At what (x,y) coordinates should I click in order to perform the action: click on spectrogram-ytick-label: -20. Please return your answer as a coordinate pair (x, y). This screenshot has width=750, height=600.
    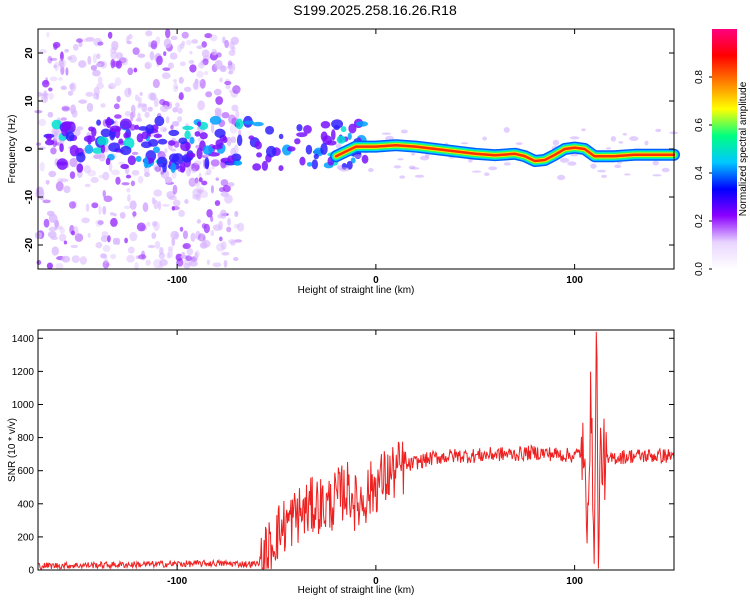
    Looking at the image, I should click on (29, 244).